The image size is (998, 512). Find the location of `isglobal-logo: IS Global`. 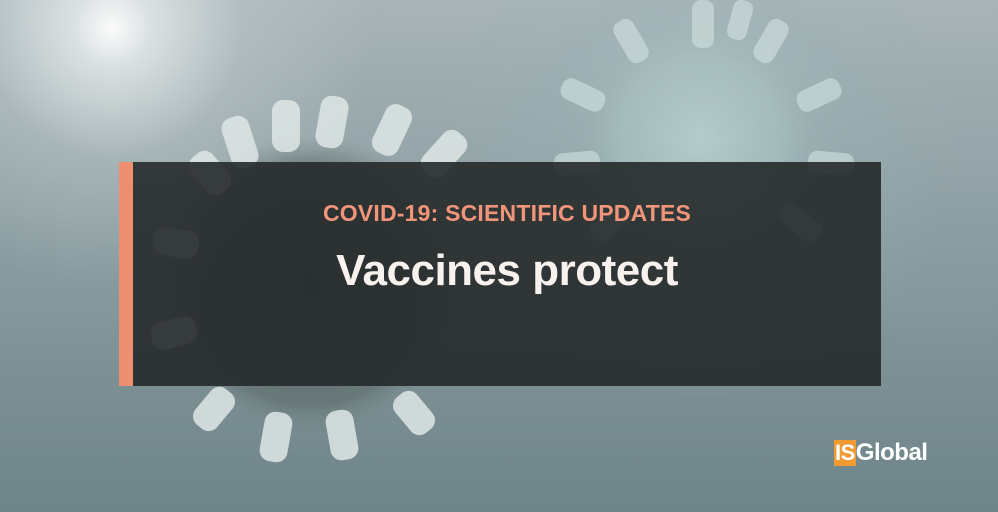

isglobal-logo: IS Global is located at coordinates (881, 454).